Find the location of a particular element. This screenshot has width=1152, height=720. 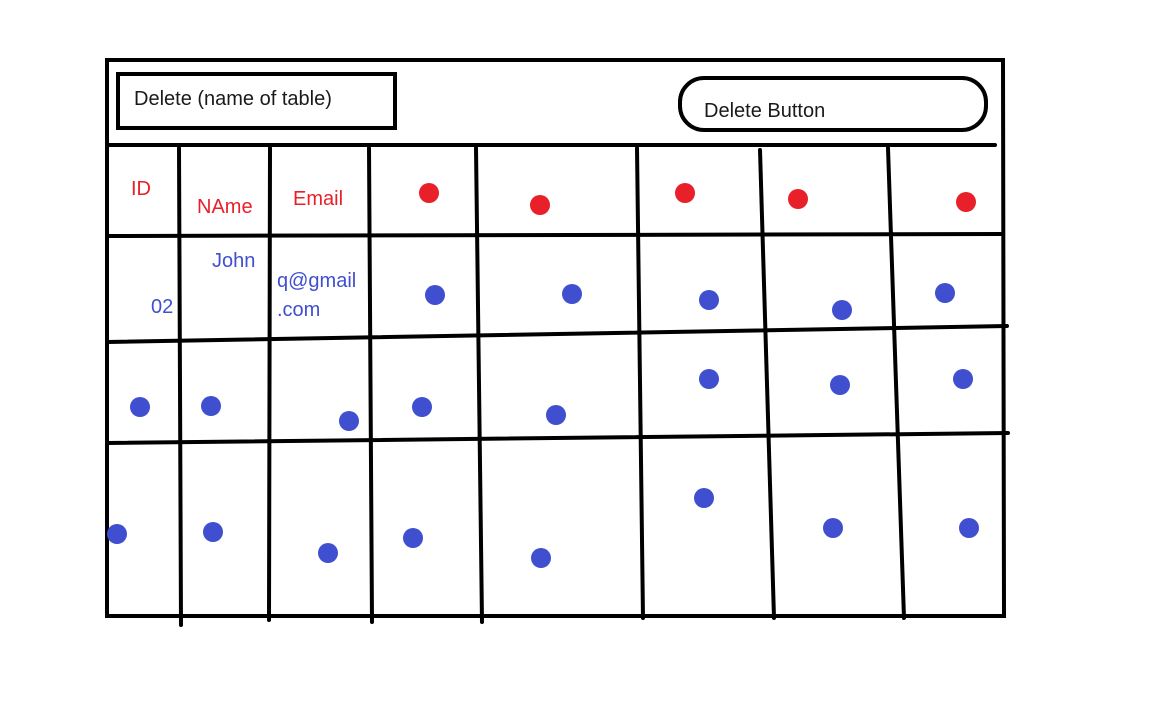

header-dots is located at coordinates (697, 199).